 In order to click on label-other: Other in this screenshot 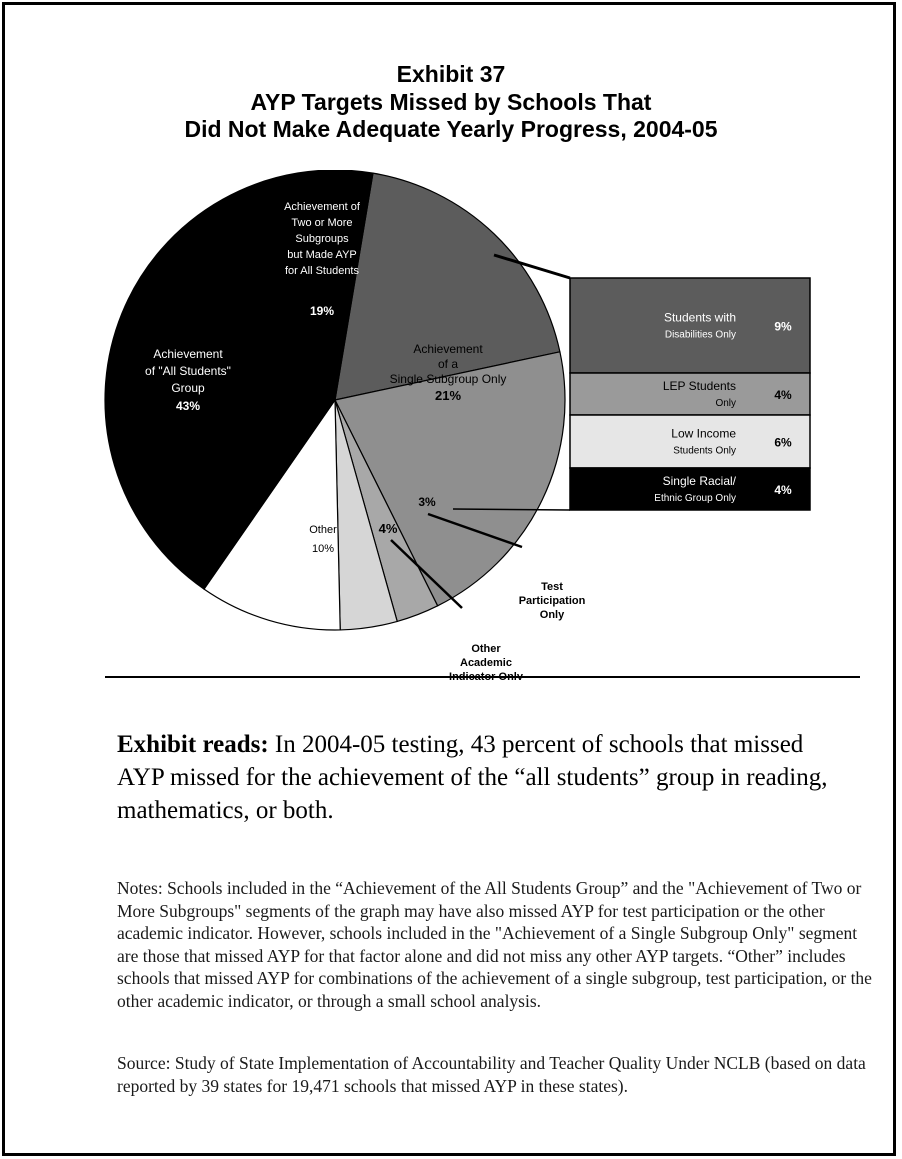, I will do `click(323, 530)`.